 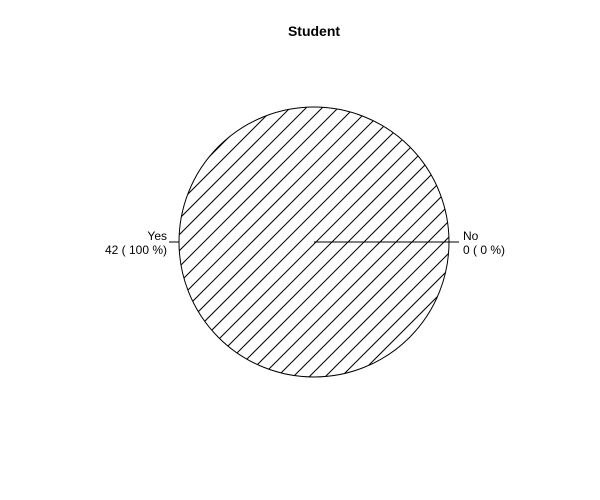 What do you see at coordinates (136, 250) in the screenshot?
I see `slice-value-yes: 42 ( 100 %)` at bounding box center [136, 250].